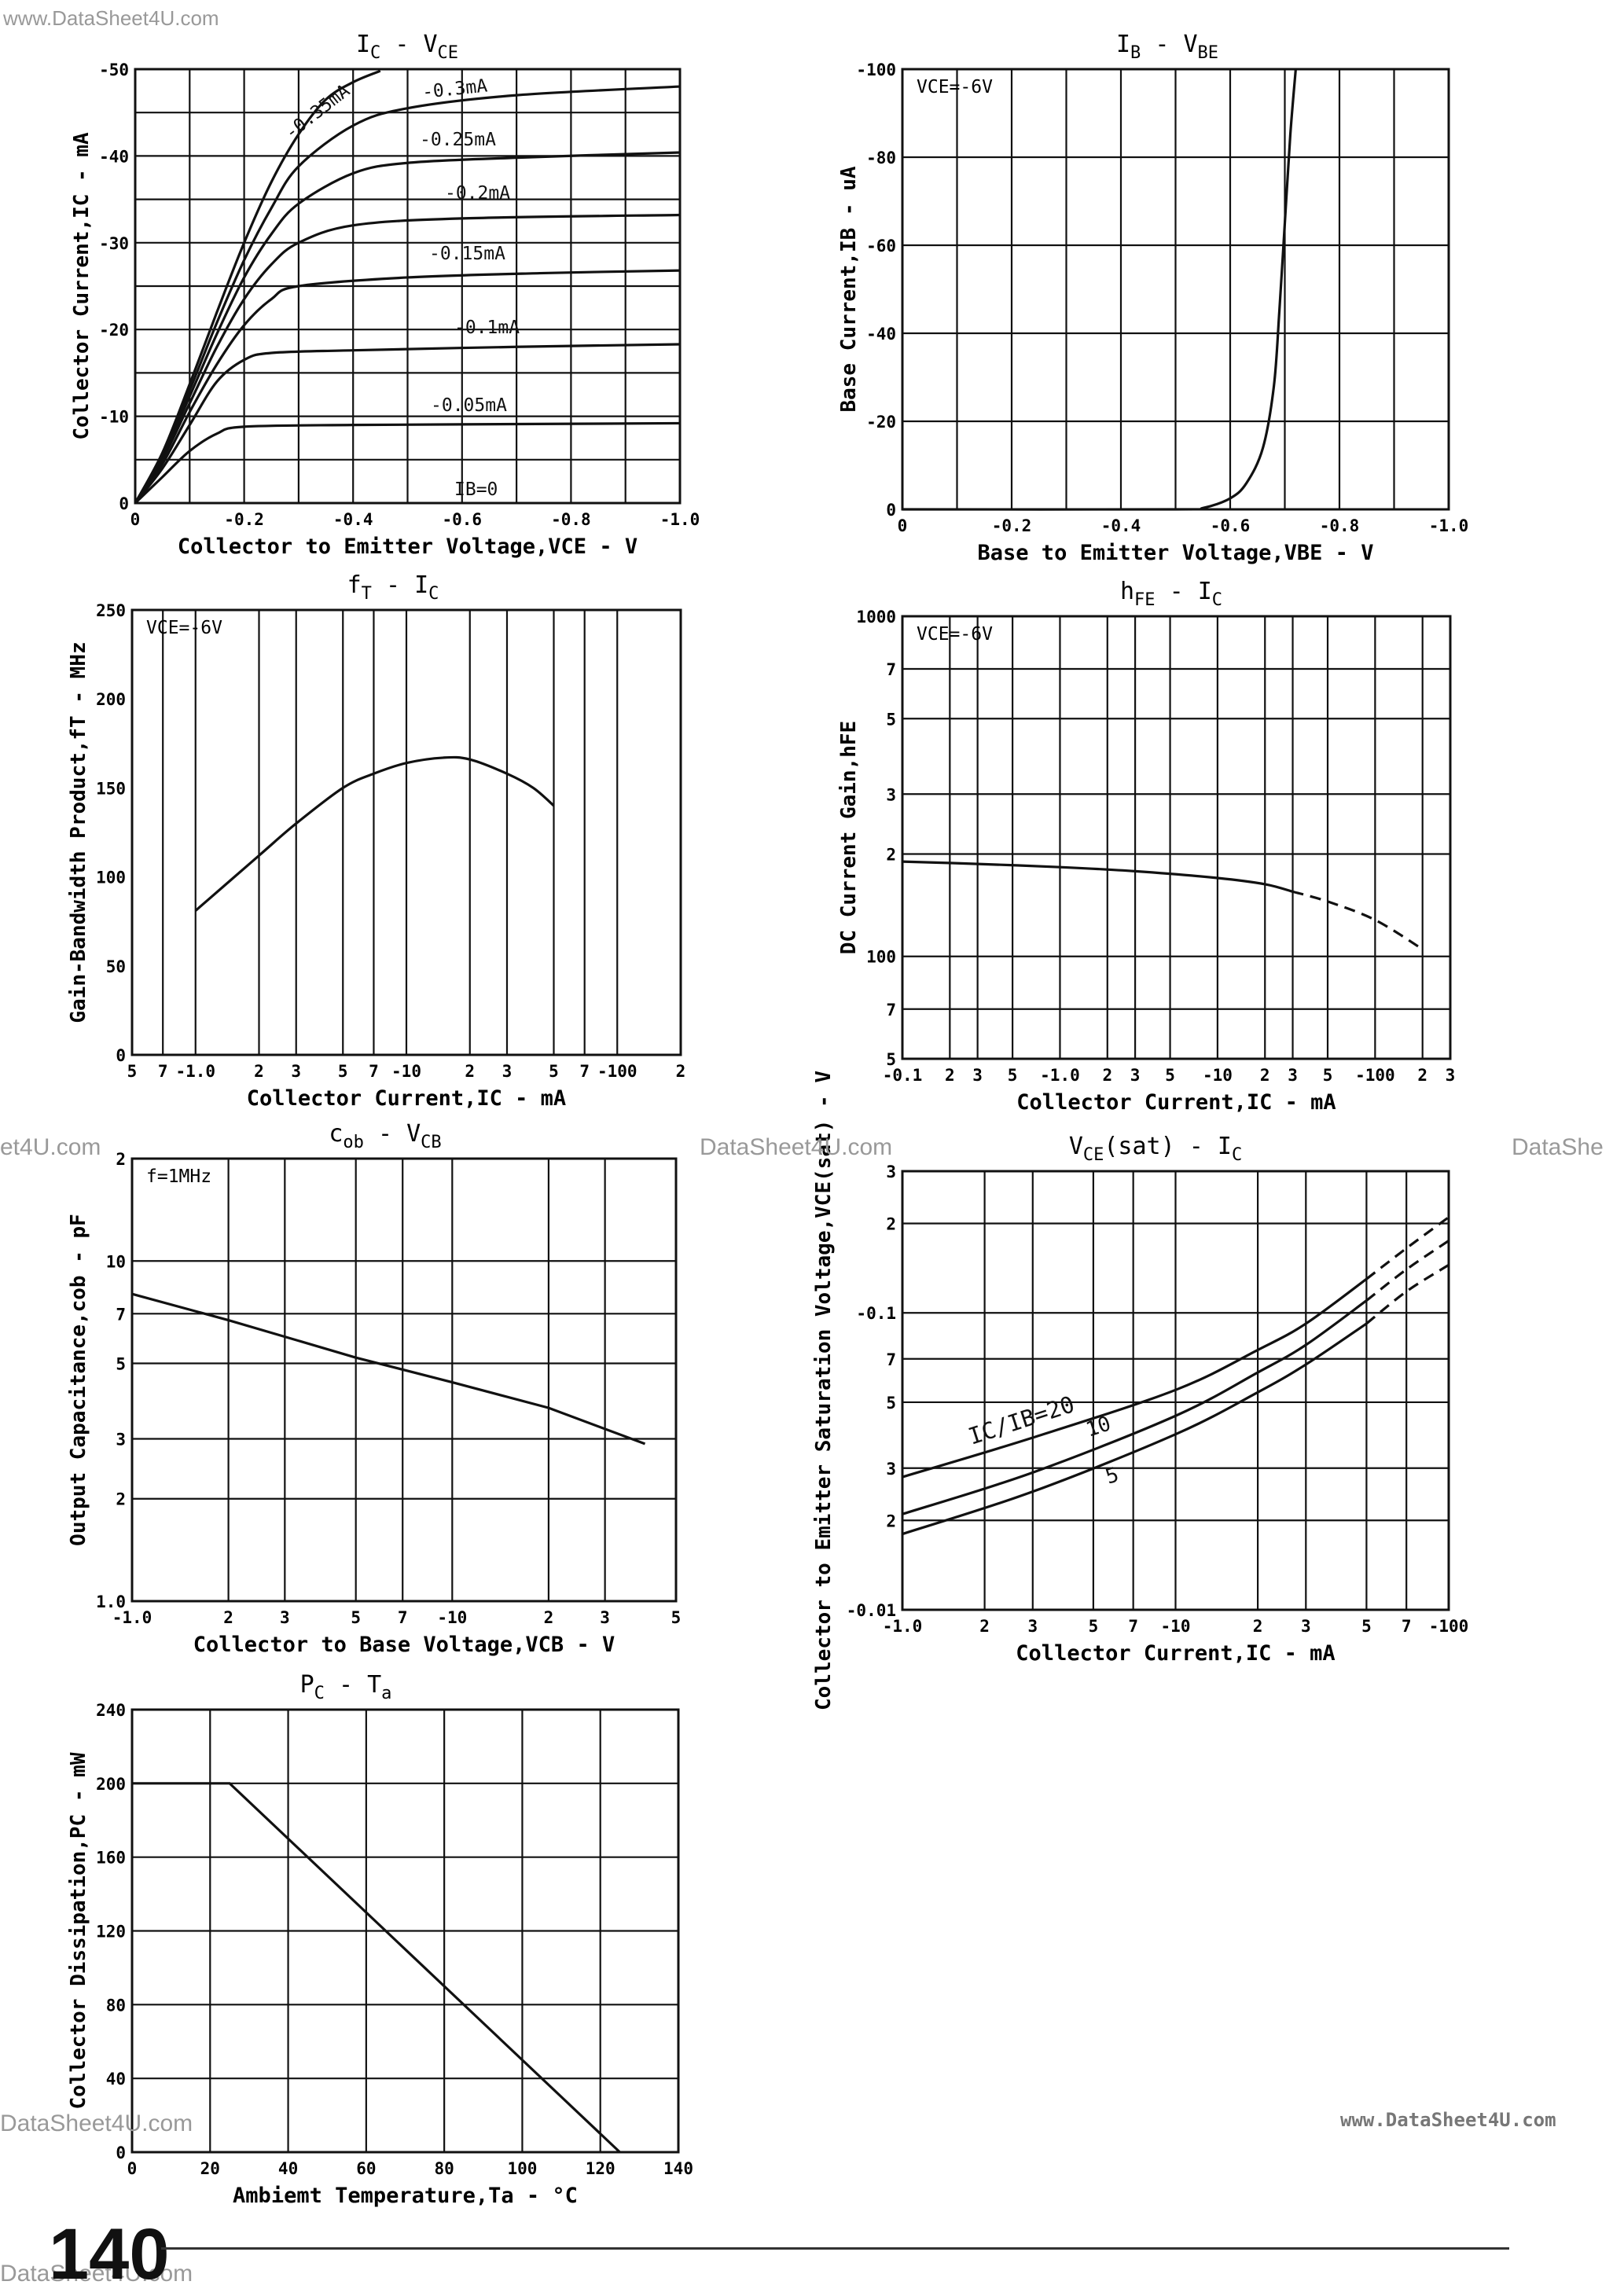  I want to click on watermark-mid-right: DataShe, so click(1558, 1147).